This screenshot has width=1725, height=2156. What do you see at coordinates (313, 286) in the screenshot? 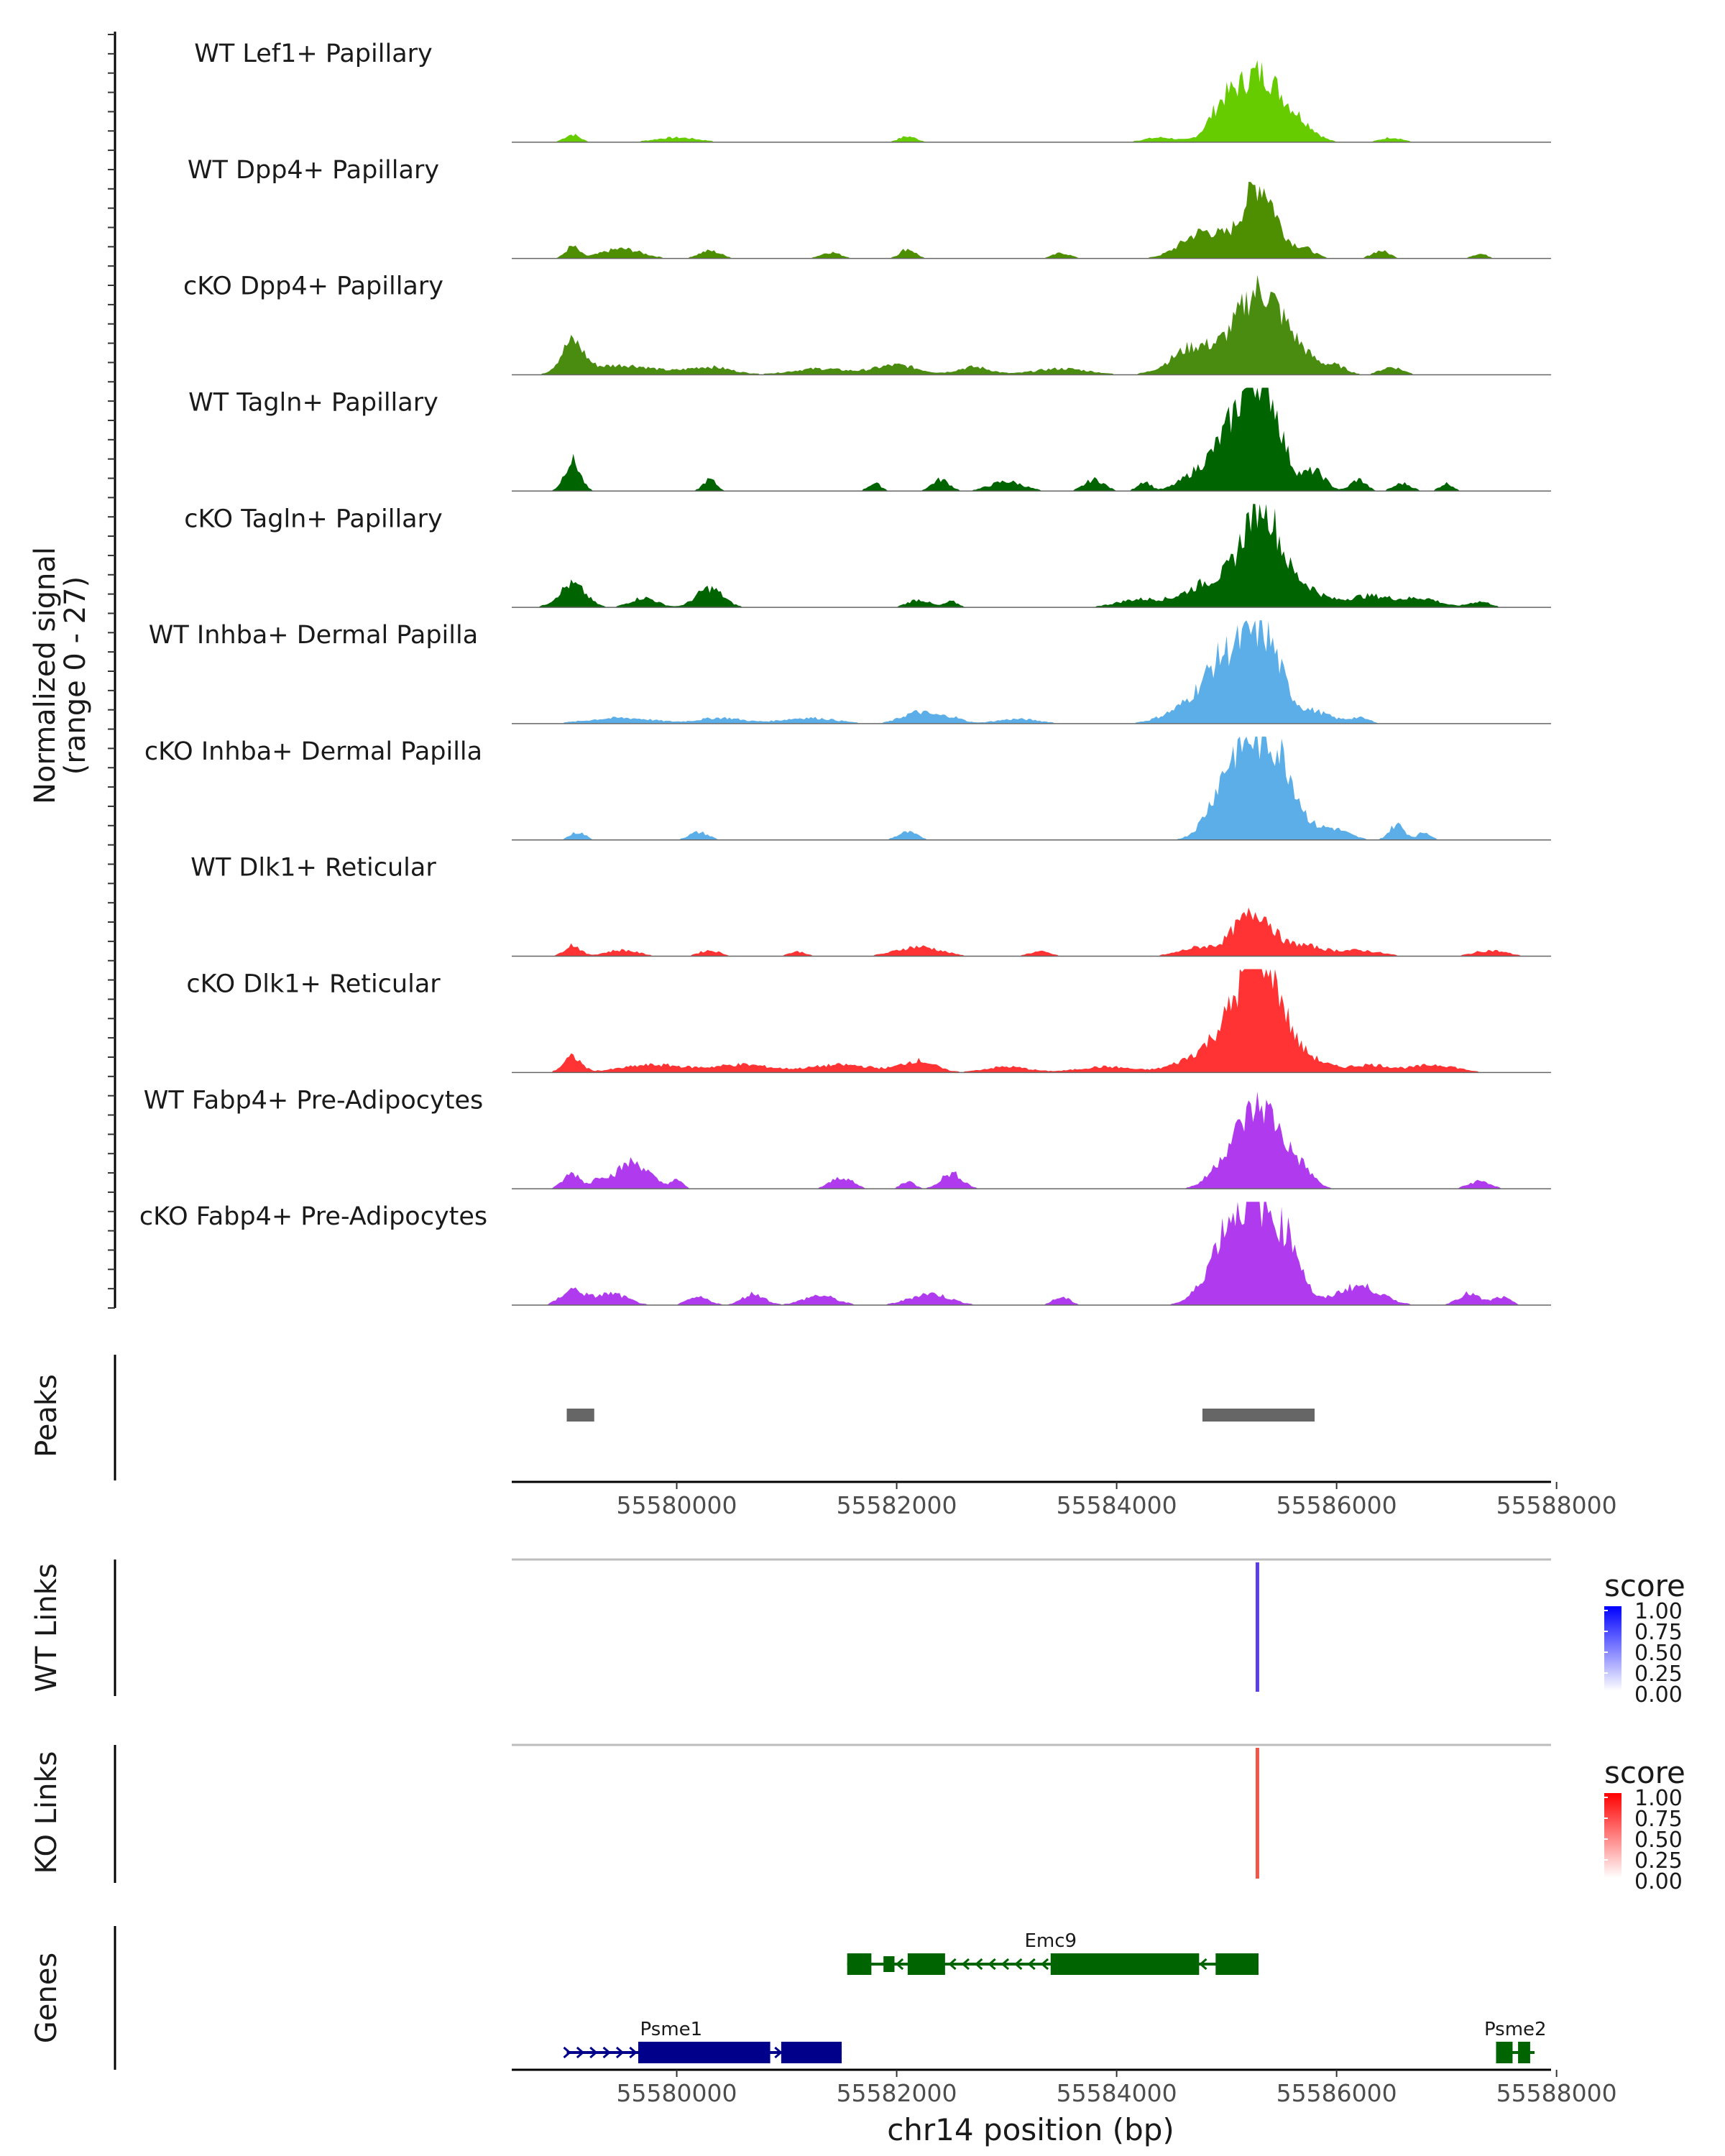
I see `track-label: cKO Dpp4+ Papillary` at bounding box center [313, 286].